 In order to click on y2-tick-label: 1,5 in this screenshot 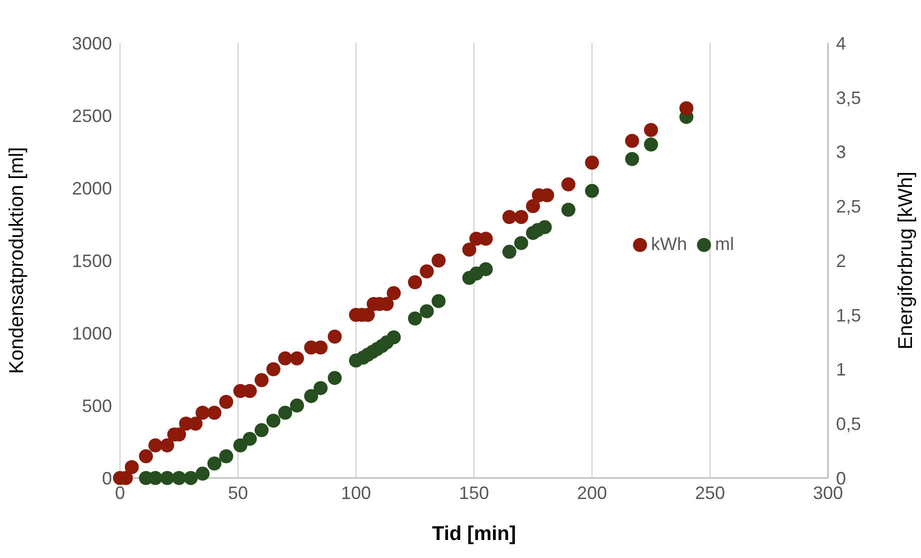, I will do `click(849, 315)`.